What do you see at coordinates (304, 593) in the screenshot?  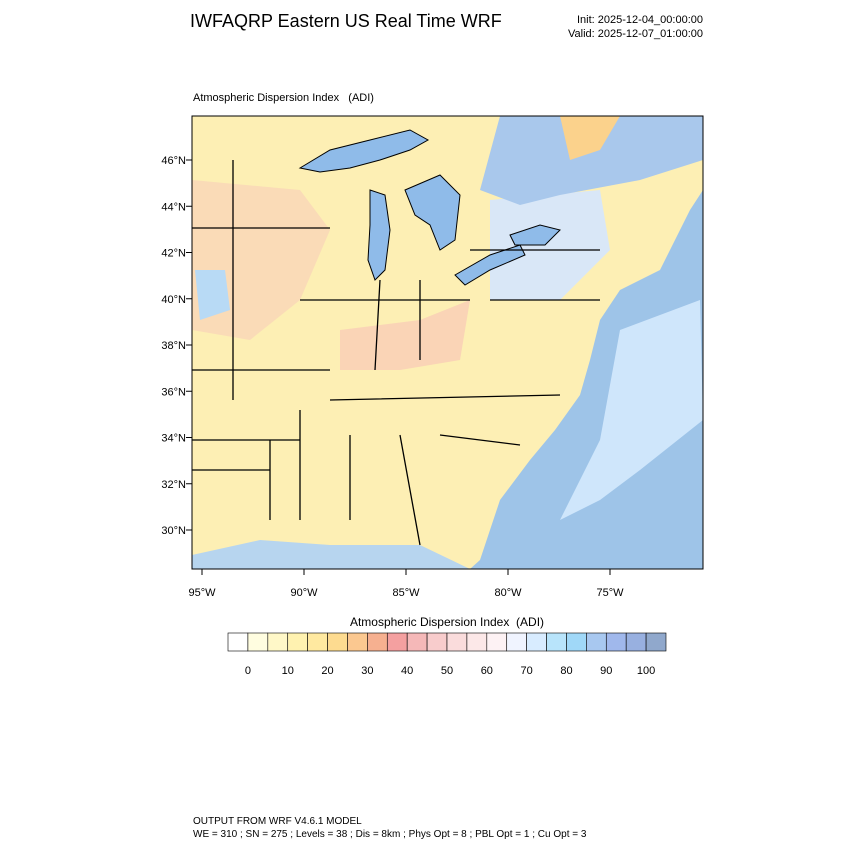 I see `lon-label: 90°W` at bounding box center [304, 593].